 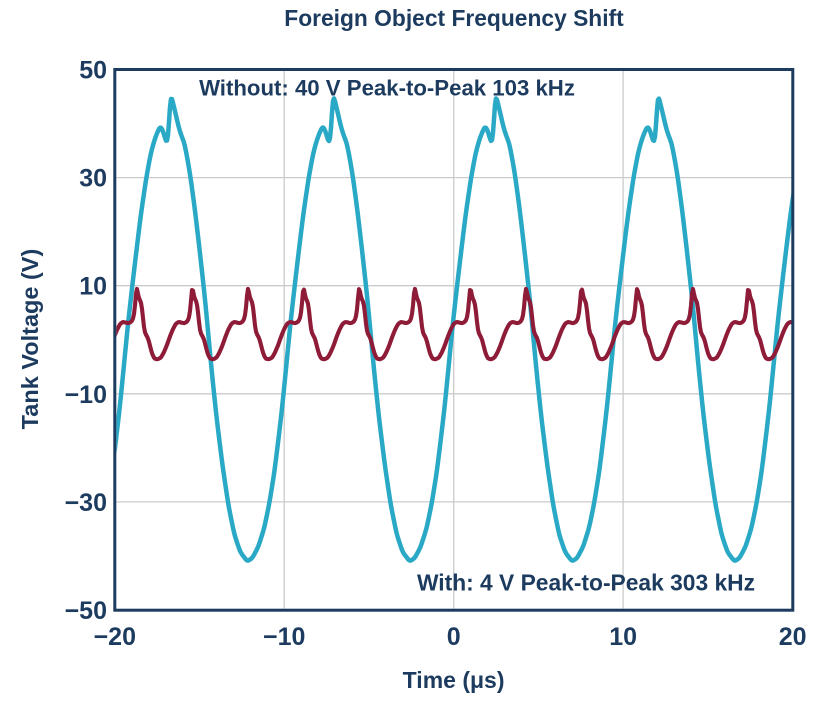 I want to click on svg-text: Tank Voltage (V), so click(x=30, y=339).